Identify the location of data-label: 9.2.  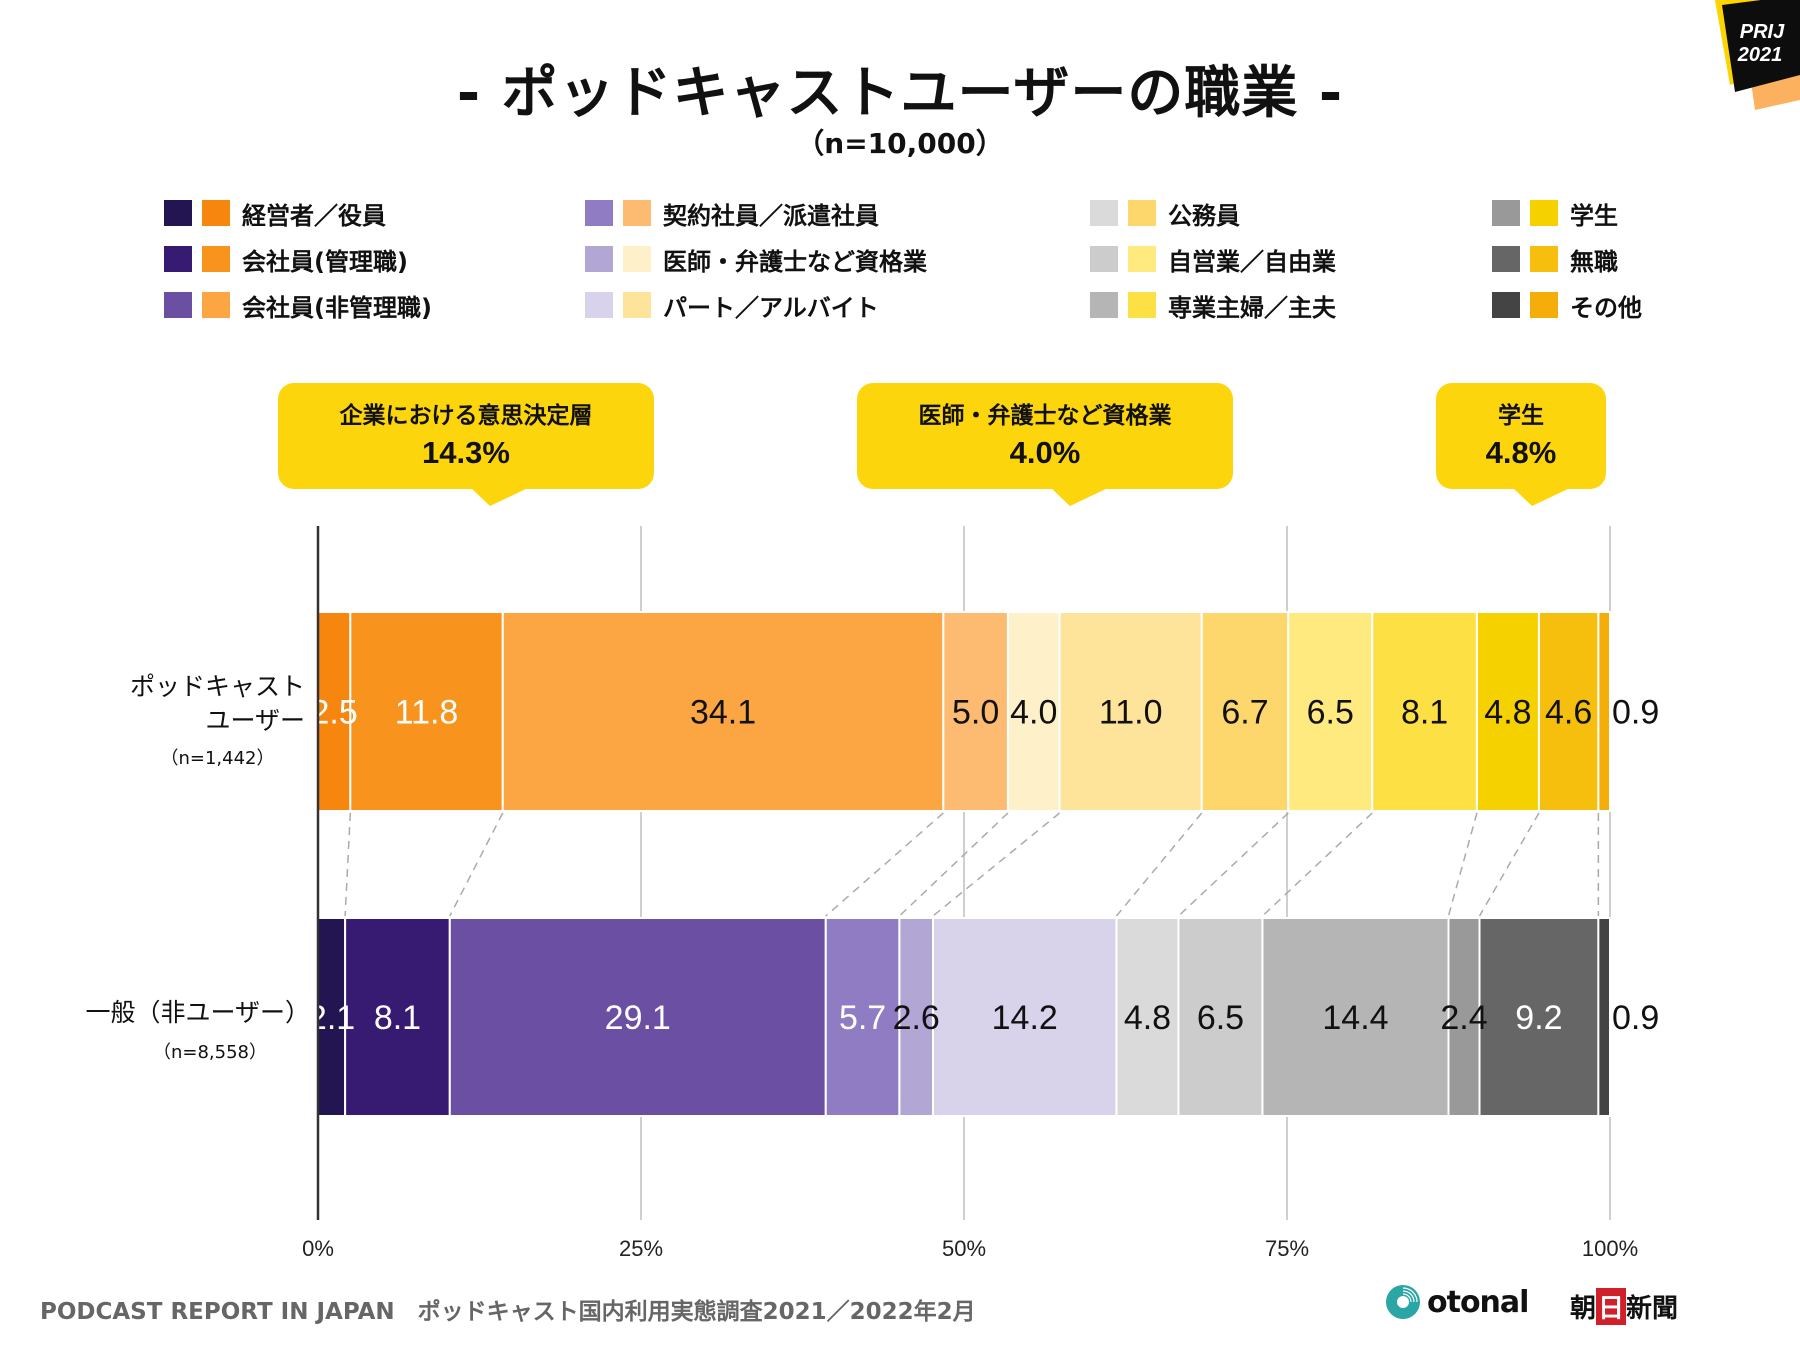
(1538, 1018).